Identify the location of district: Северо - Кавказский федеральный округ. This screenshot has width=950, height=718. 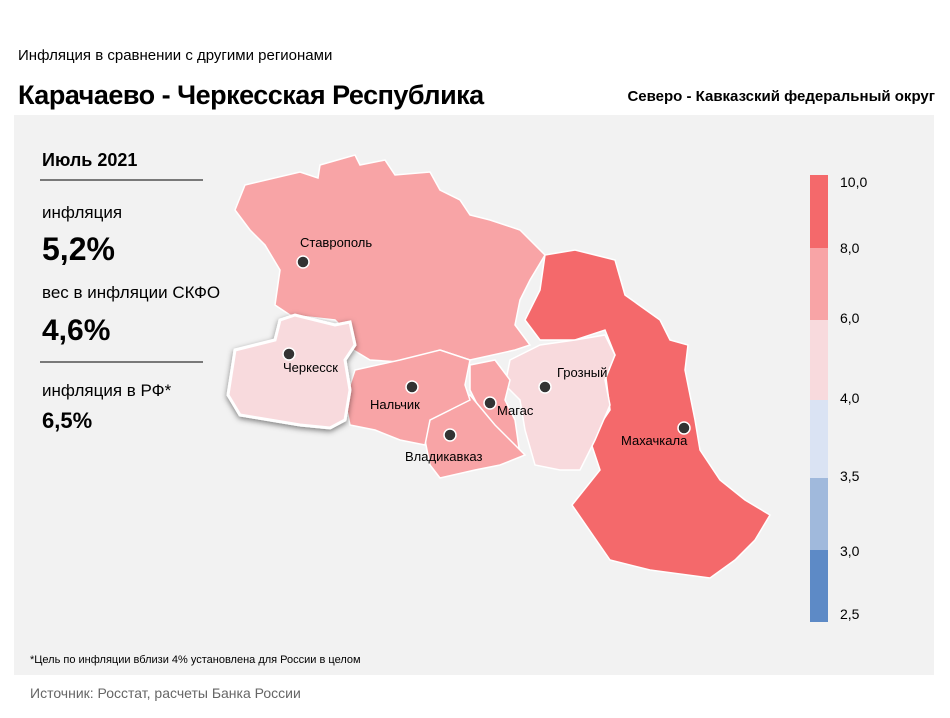
(781, 96).